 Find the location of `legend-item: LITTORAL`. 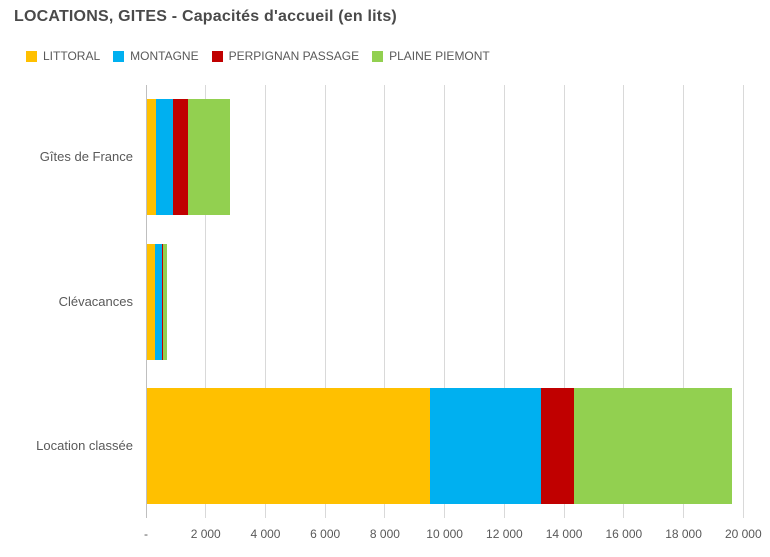

legend-item: LITTORAL is located at coordinates (63, 56).